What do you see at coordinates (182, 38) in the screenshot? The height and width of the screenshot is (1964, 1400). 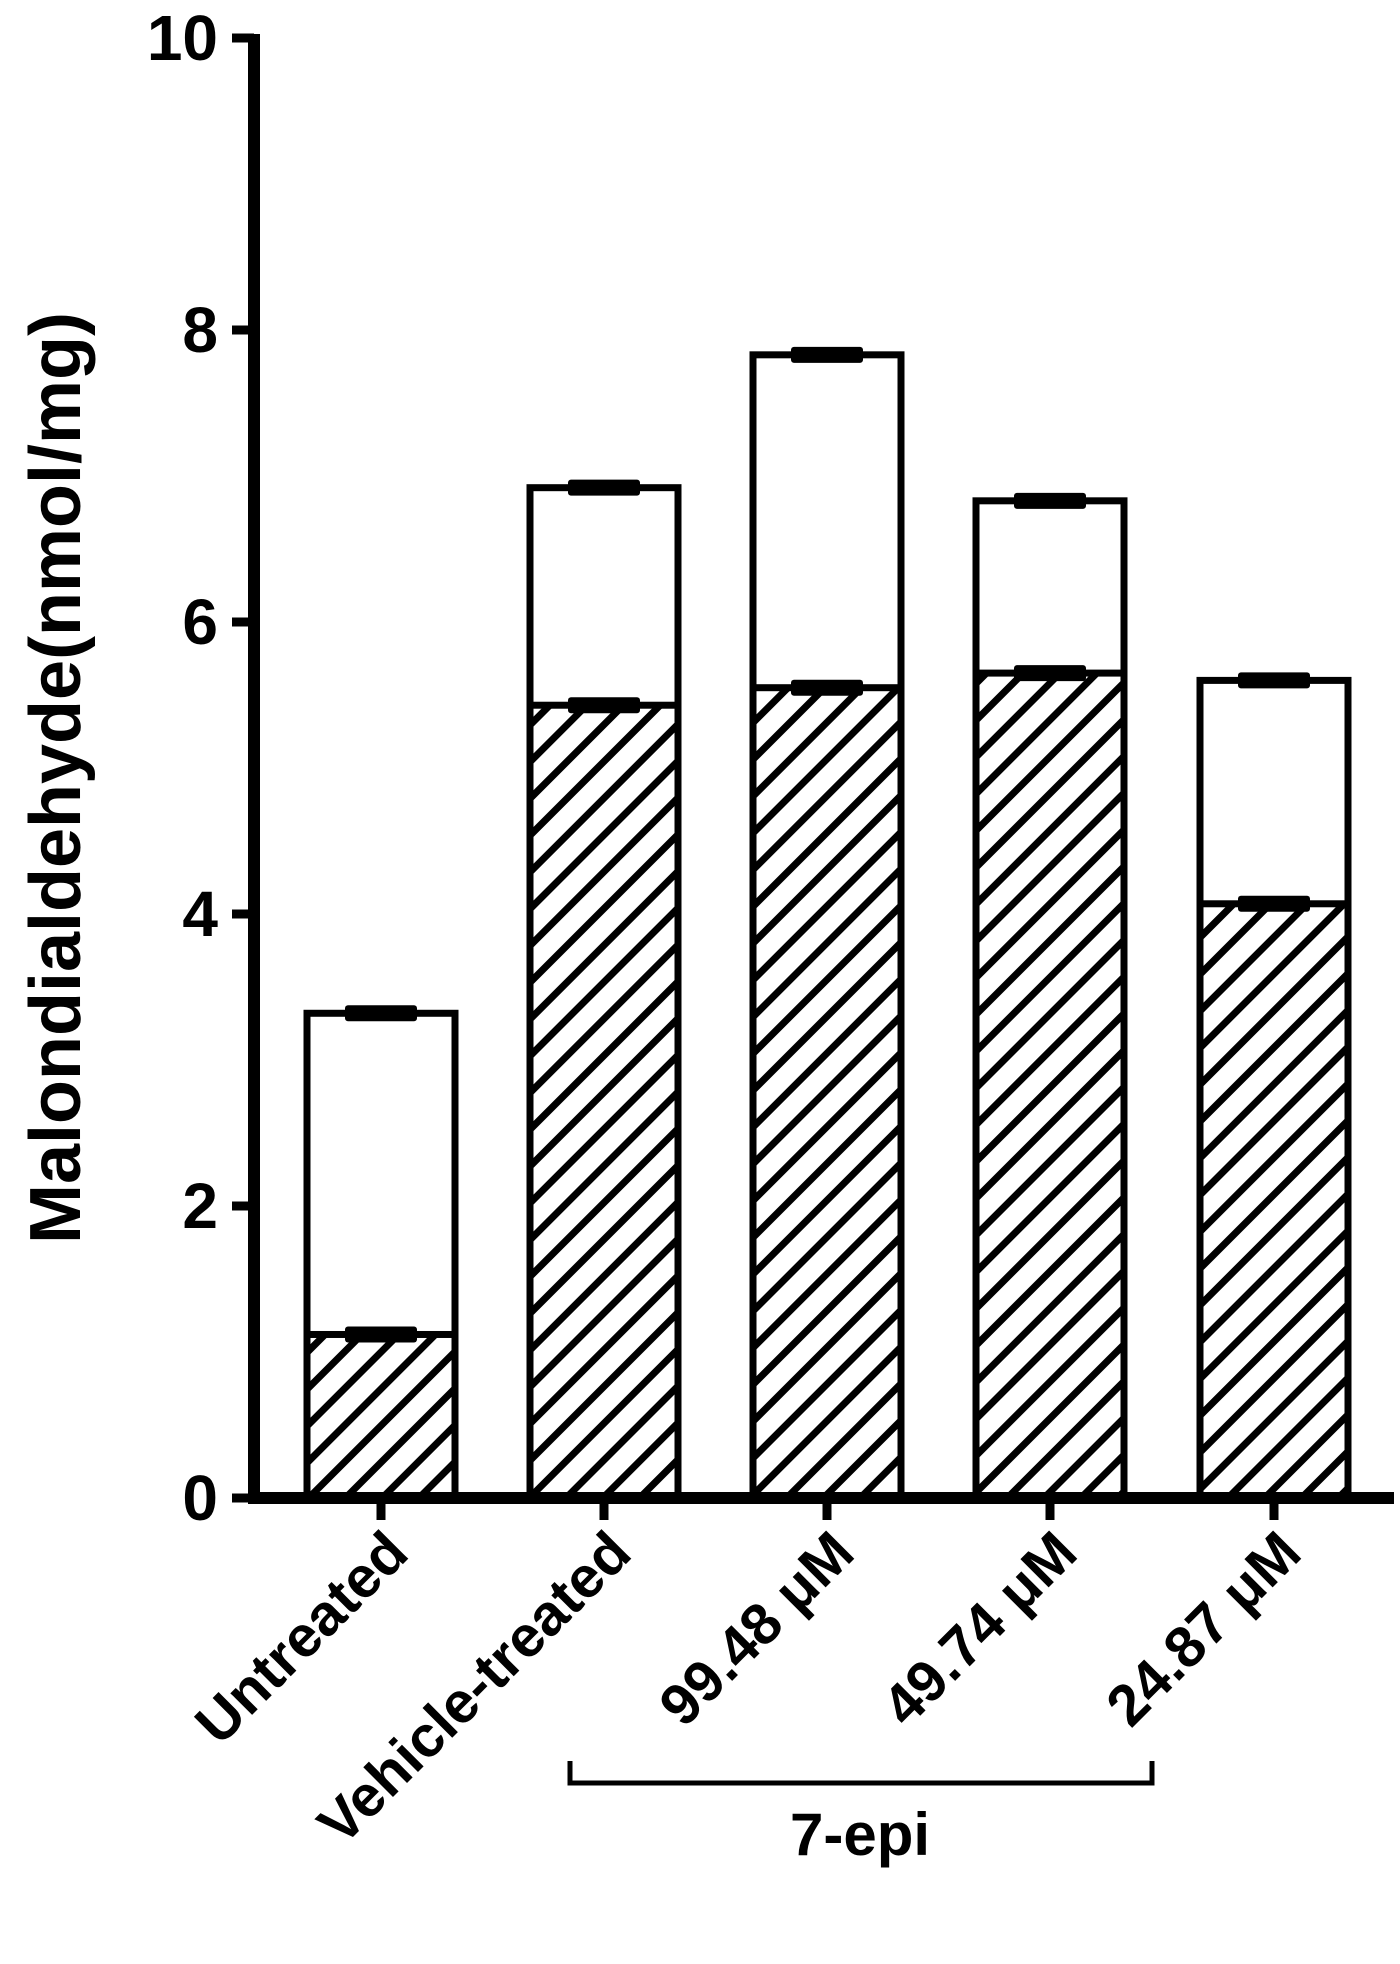 I see `y-tick-label: 10` at bounding box center [182, 38].